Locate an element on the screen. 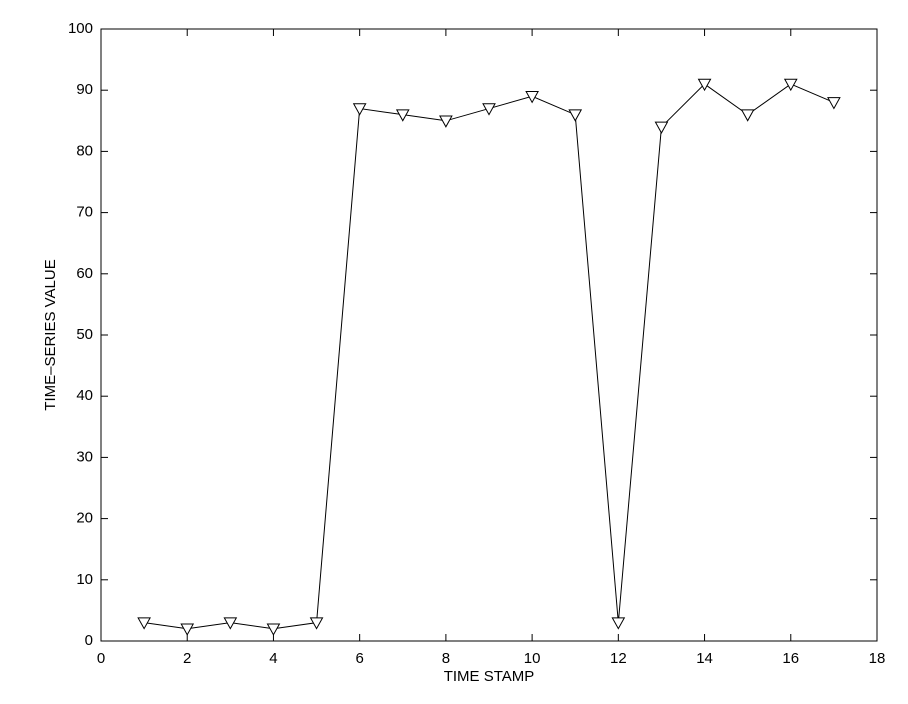 This screenshot has width=908, height=704. y-tick-label: 20 is located at coordinates (84, 518).